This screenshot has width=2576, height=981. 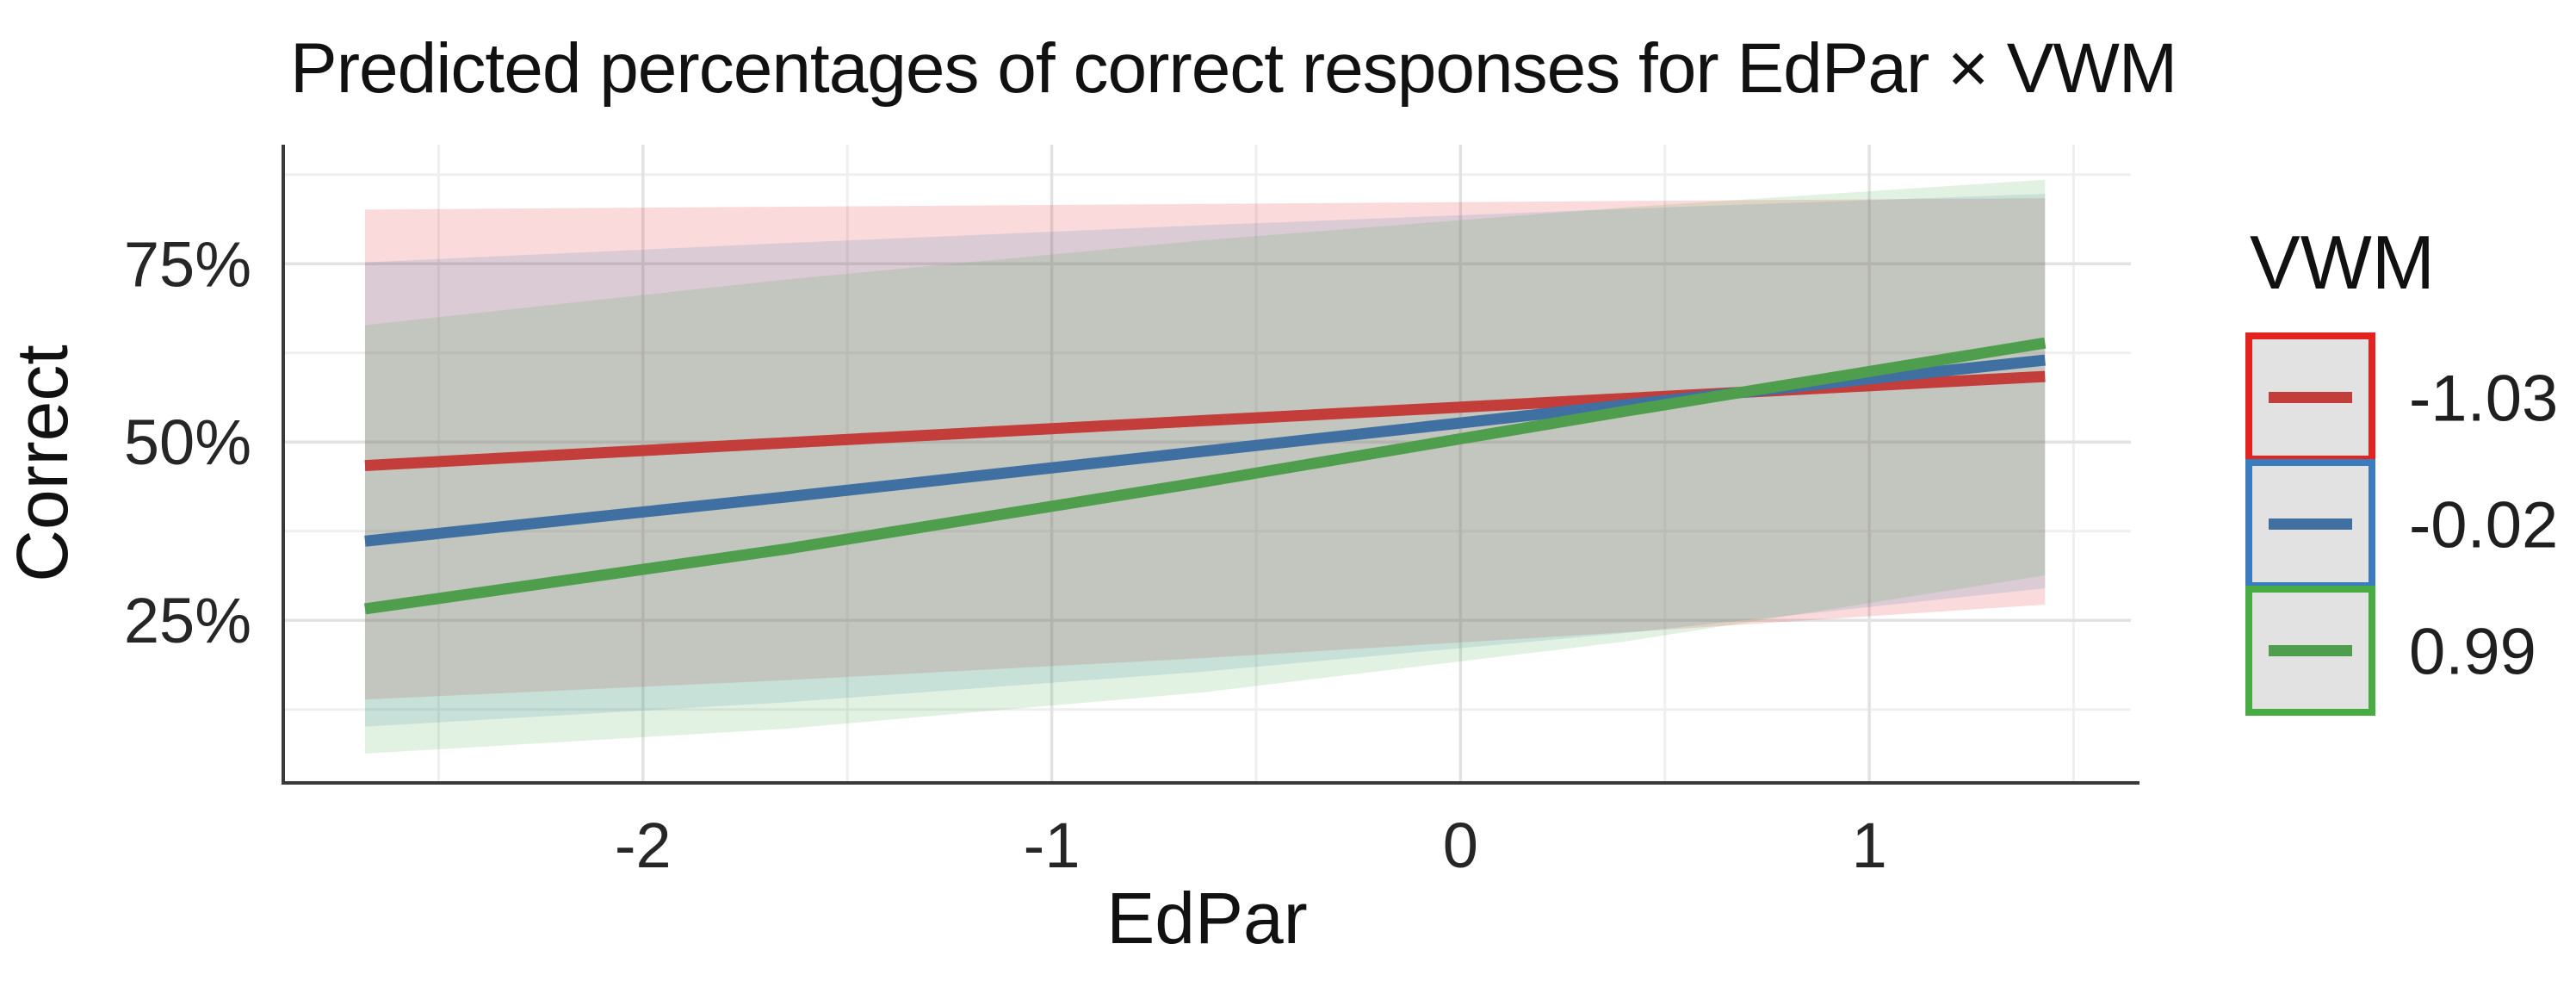 I want to click on y-tick-label: 25%, so click(x=187, y=620).